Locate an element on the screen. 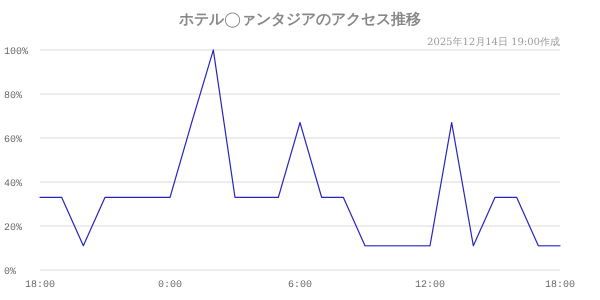 The image size is (600, 300). chart-title: ホテル◯ァンタジアのアクセス推移 is located at coordinates (299, 19).